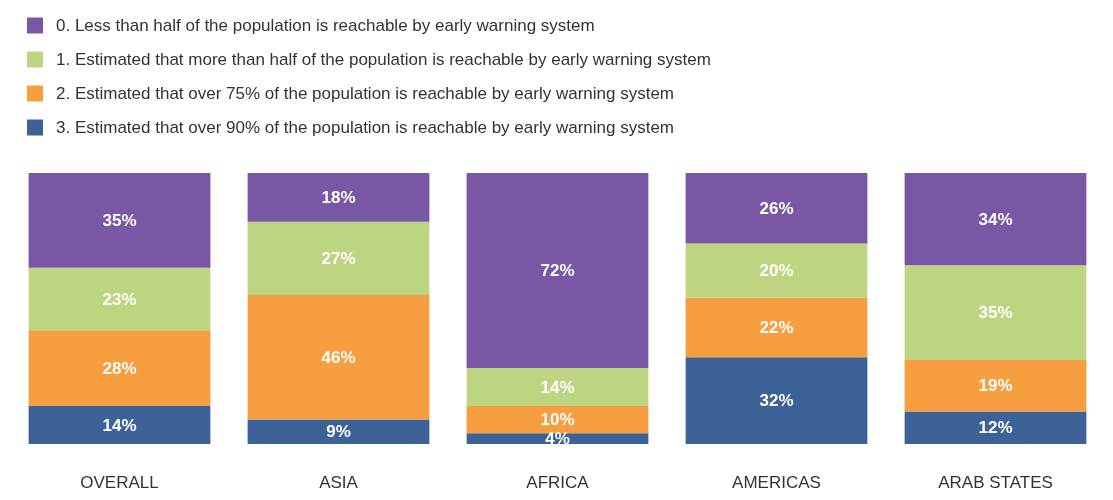  I want to click on data-label: 18%, so click(338, 197).